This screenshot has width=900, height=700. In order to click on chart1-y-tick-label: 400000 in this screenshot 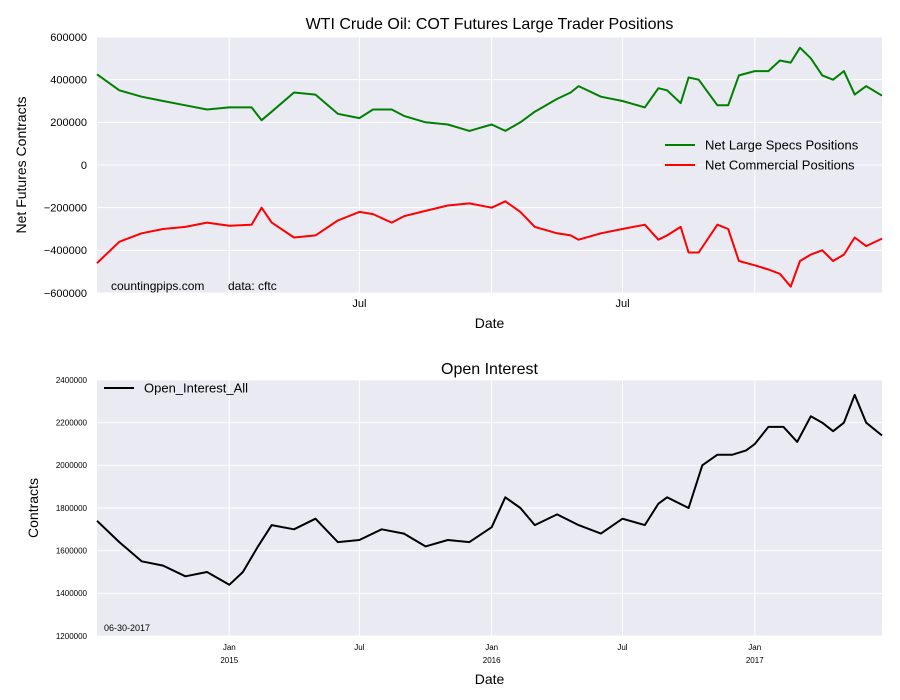, I will do `click(68, 81)`.